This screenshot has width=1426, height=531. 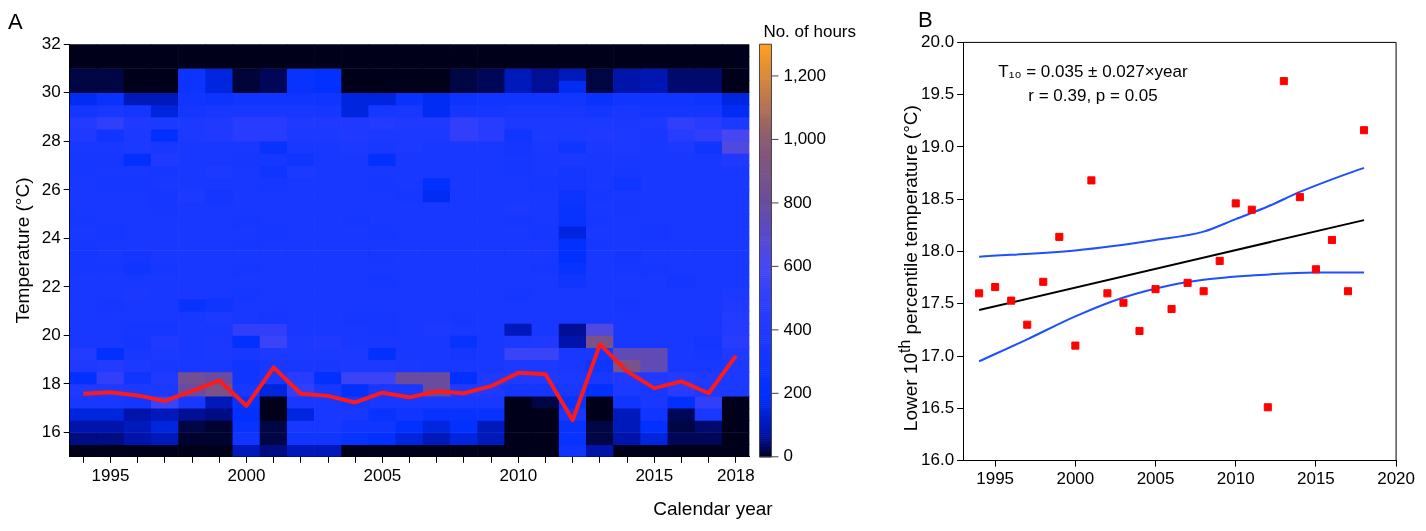 I want to click on color-bar-label: 200, so click(x=797, y=393).